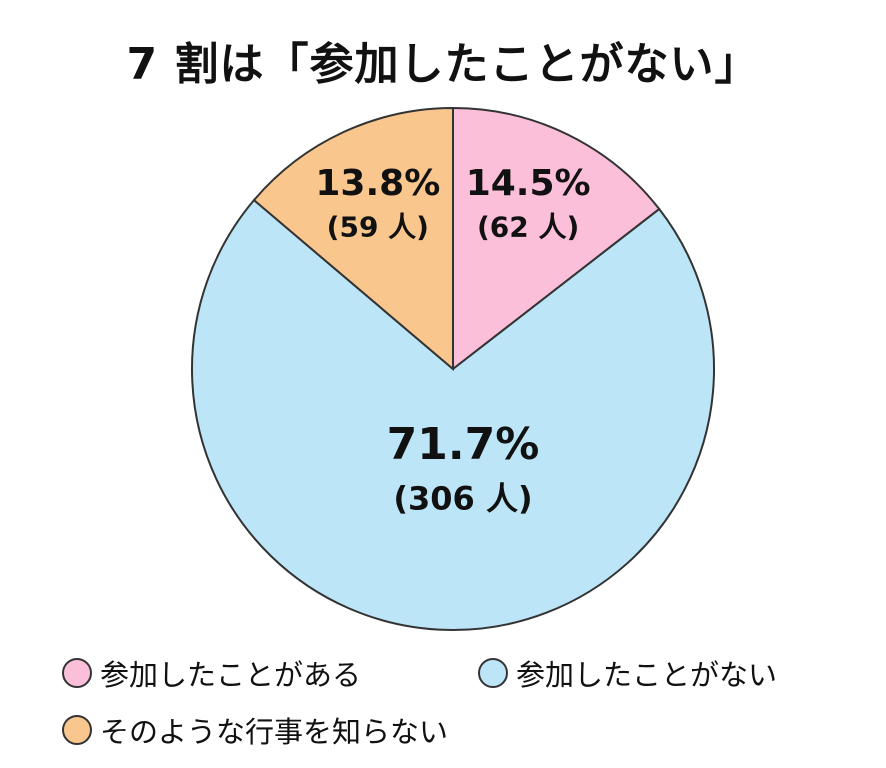 The image size is (886, 768). What do you see at coordinates (378, 226) in the screenshot?
I see `slice-count-label-unaware: (59 人)` at bounding box center [378, 226].